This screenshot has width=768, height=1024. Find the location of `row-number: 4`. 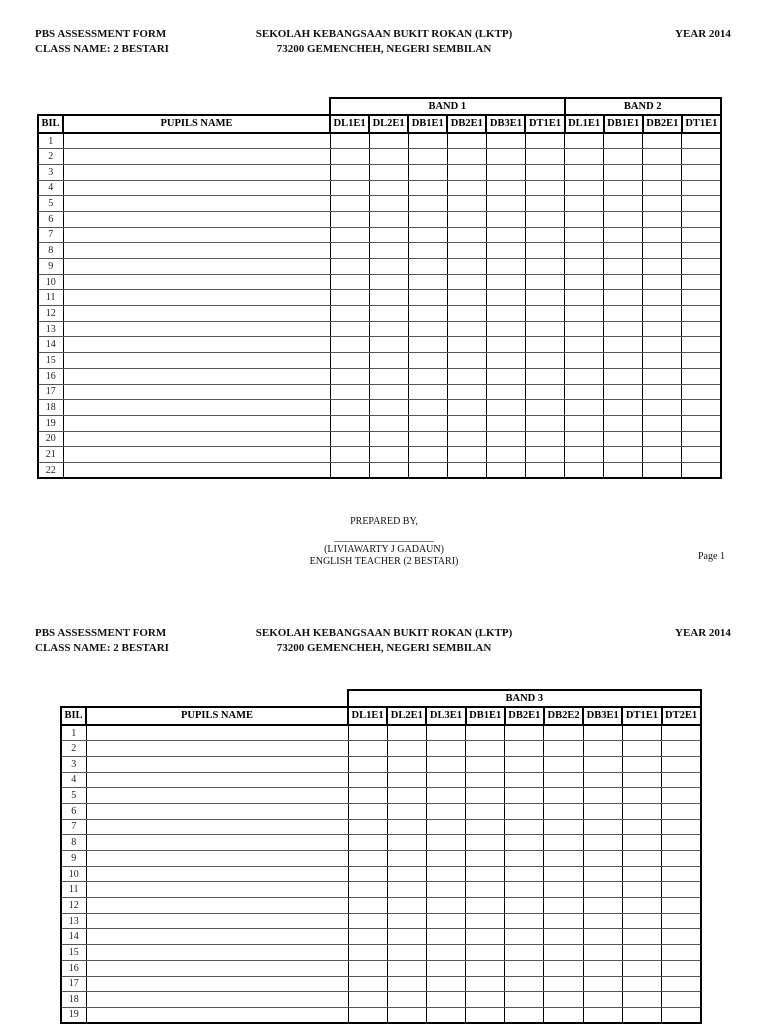

row-number: 4 is located at coordinates (50, 188).